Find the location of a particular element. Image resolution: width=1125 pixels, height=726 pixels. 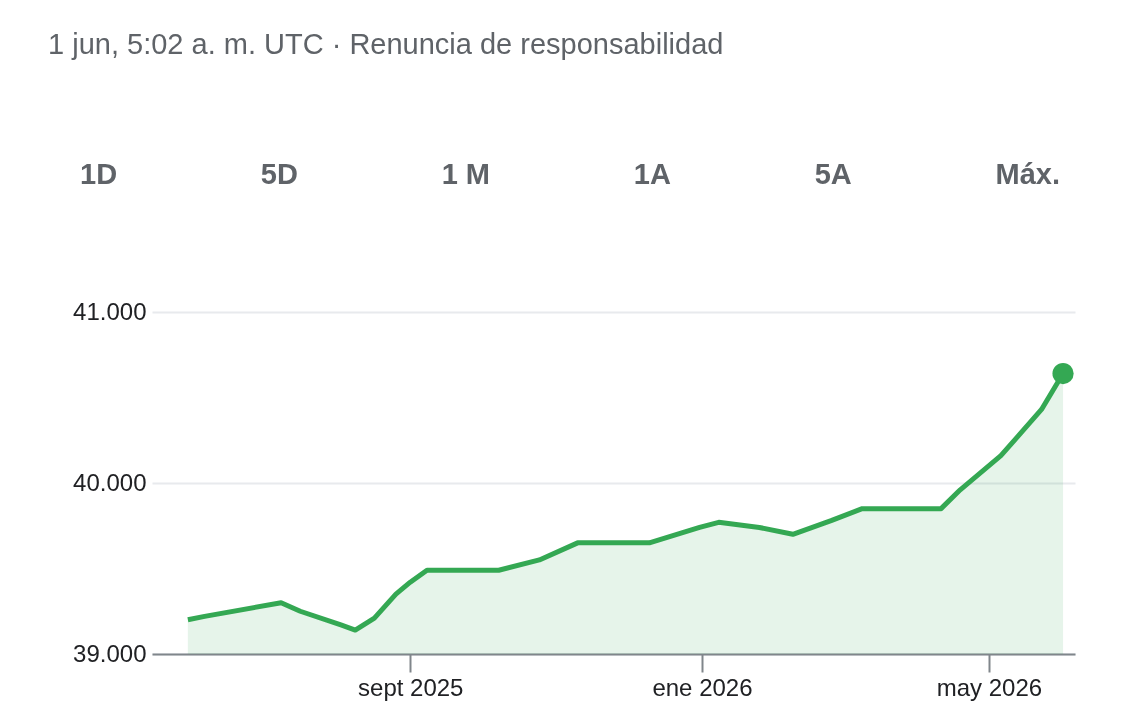

y-tick-label: 40.000 is located at coordinates (110, 482).